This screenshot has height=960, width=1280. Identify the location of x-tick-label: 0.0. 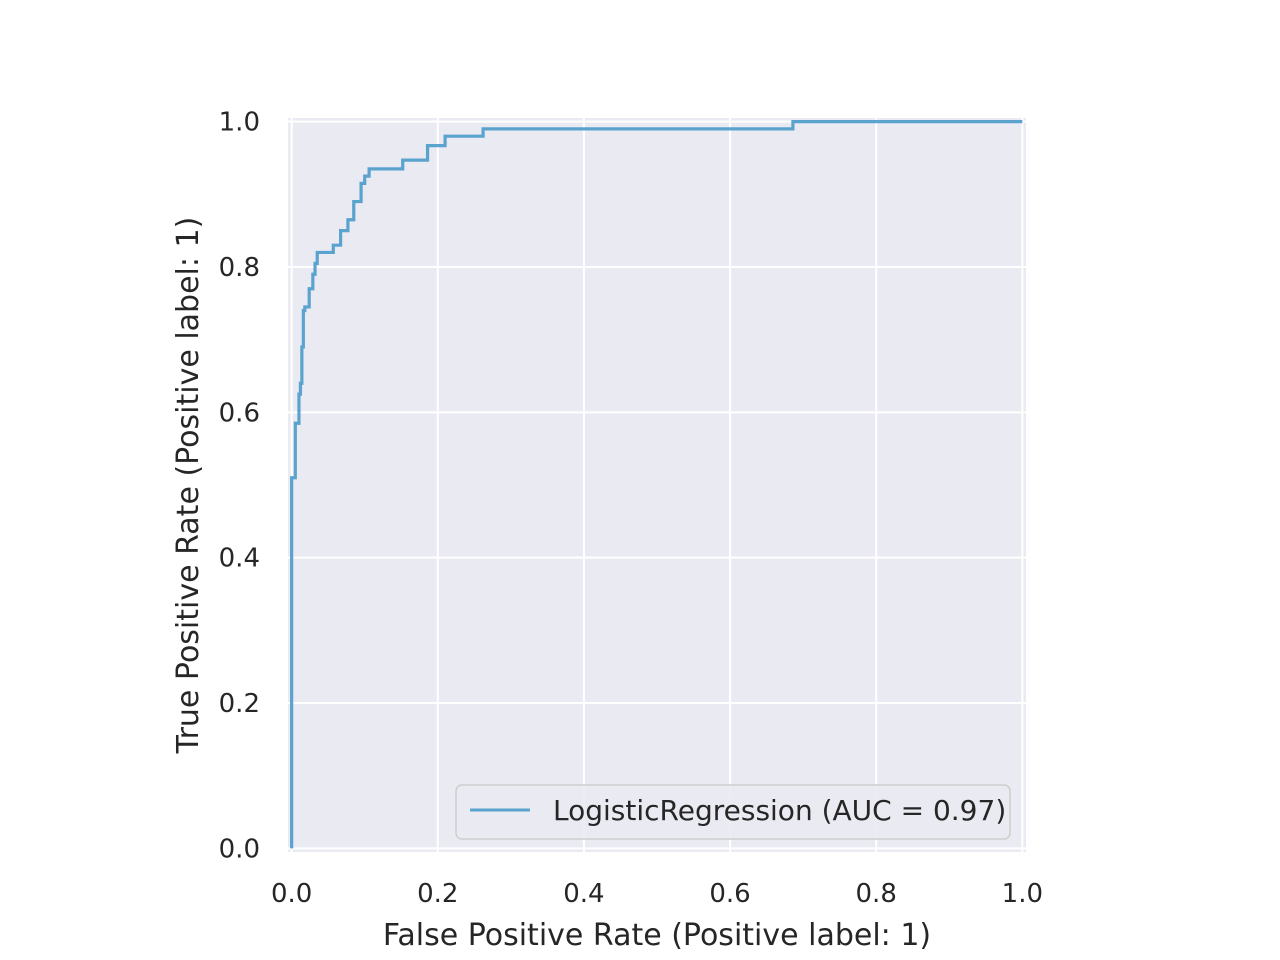
(291, 894).